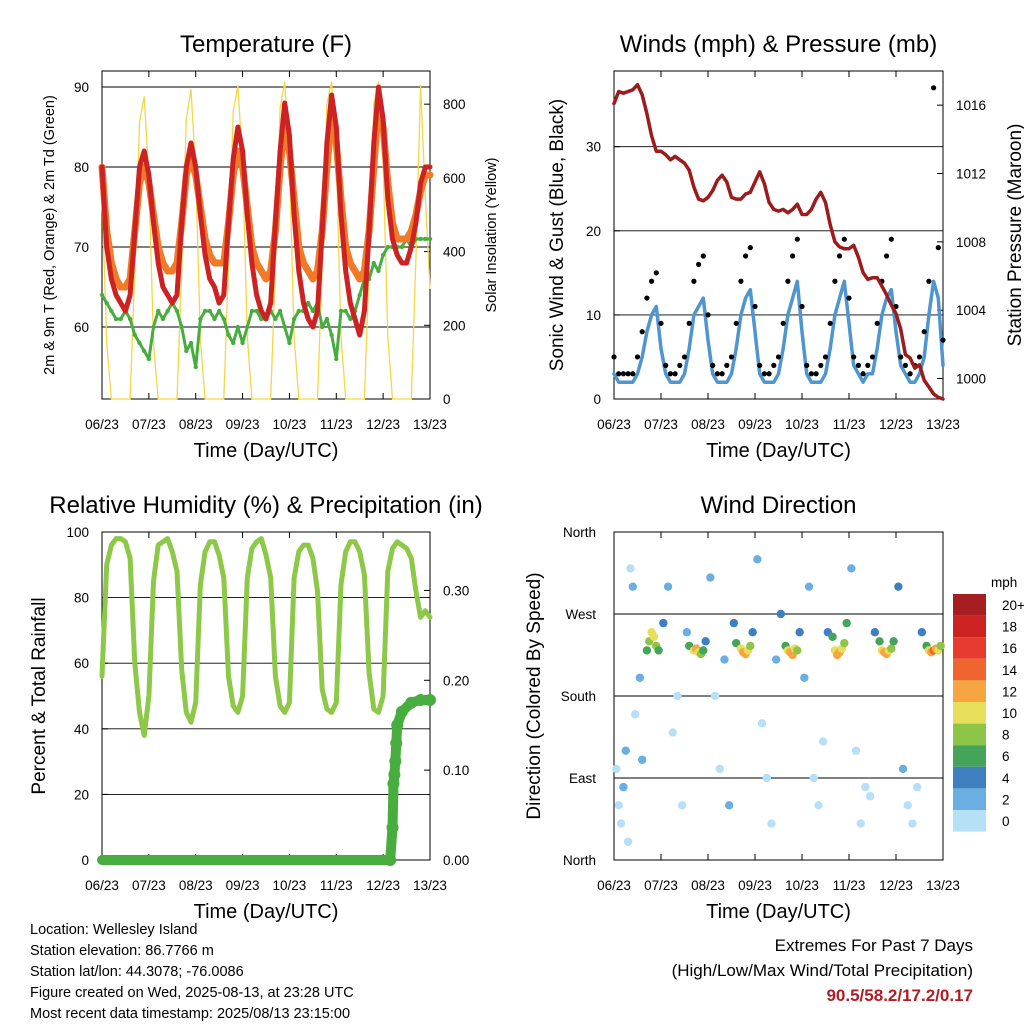  I want to click on panel-title: Temperature (F), so click(266, 44).